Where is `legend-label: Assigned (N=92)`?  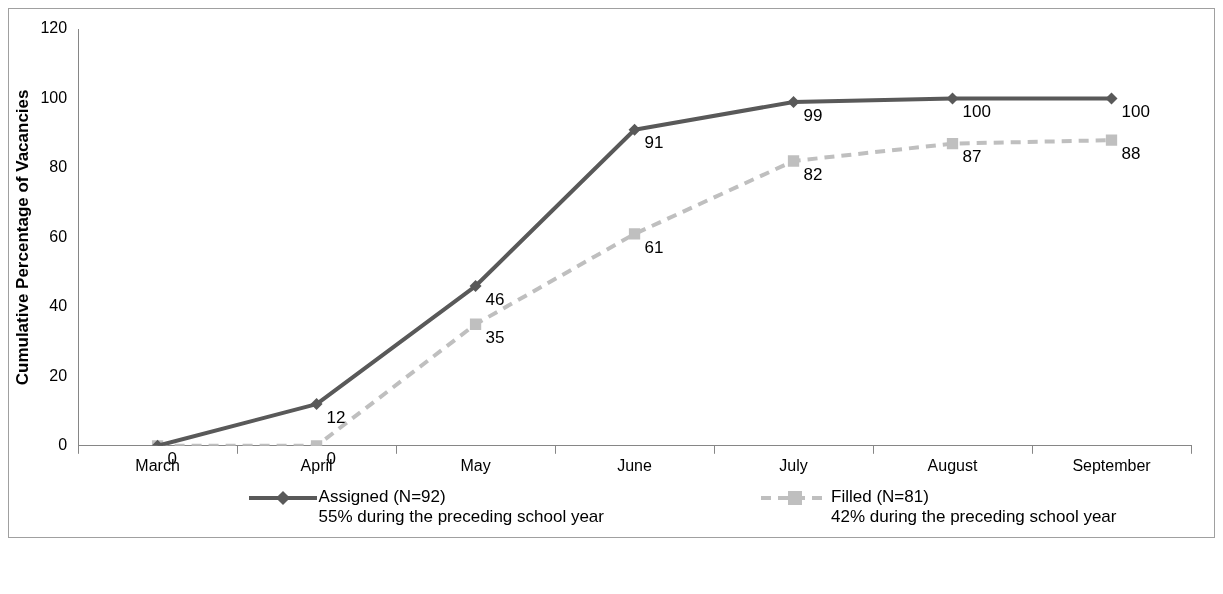 legend-label: Assigned (N=92) is located at coordinates (382, 497).